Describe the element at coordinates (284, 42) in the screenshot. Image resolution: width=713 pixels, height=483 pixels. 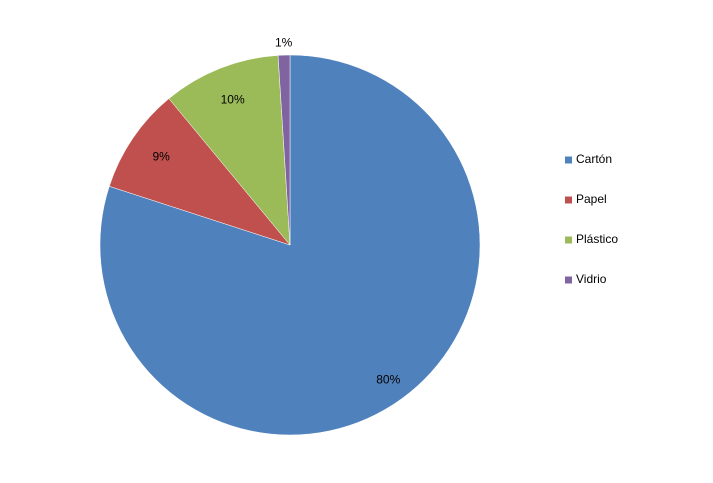
I see `data-label: 1%` at that location.